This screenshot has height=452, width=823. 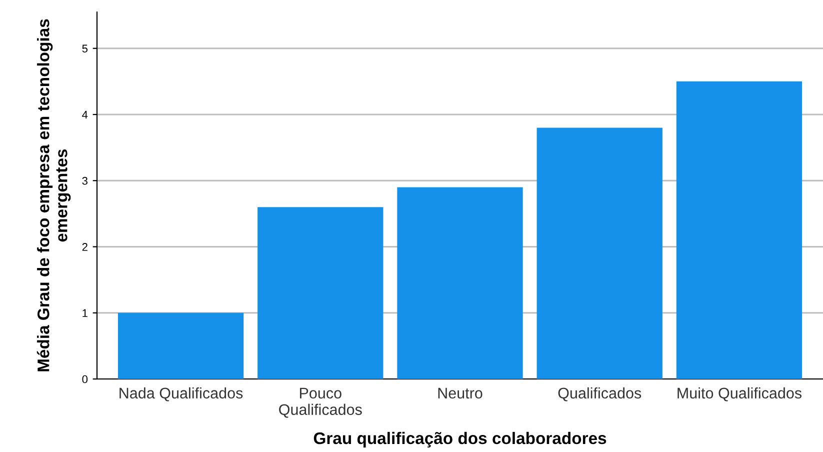 I want to click on x-tick-label: Nada Qualificados, so click(x=181, y=394).